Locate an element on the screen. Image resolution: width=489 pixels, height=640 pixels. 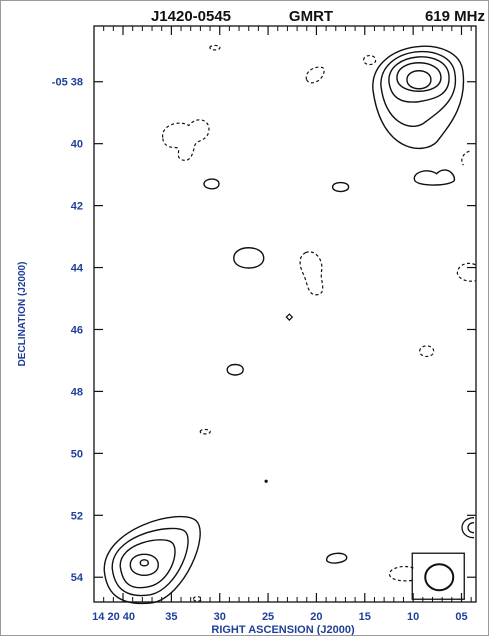
y-tick-label: 40 is located at coordinates (77, 145).